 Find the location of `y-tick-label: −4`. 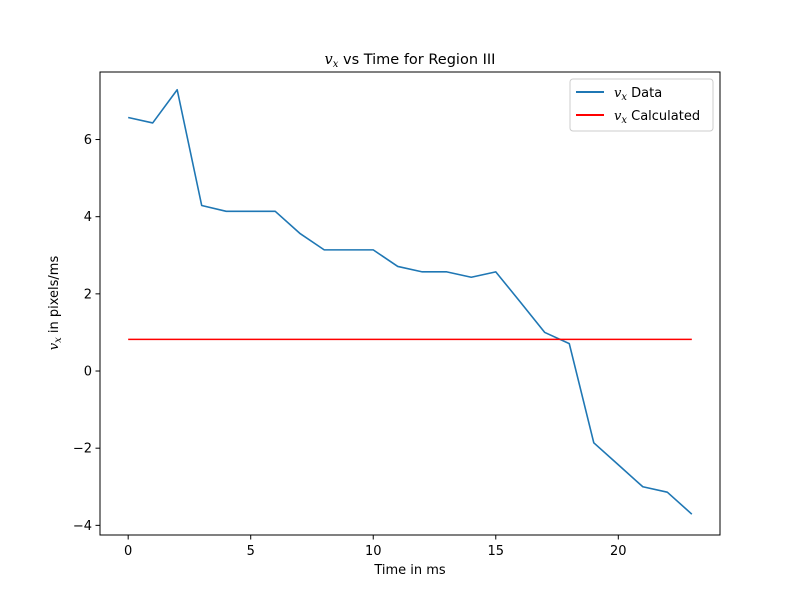

y-tick-label: −4 is located at coordinates (82, 526).